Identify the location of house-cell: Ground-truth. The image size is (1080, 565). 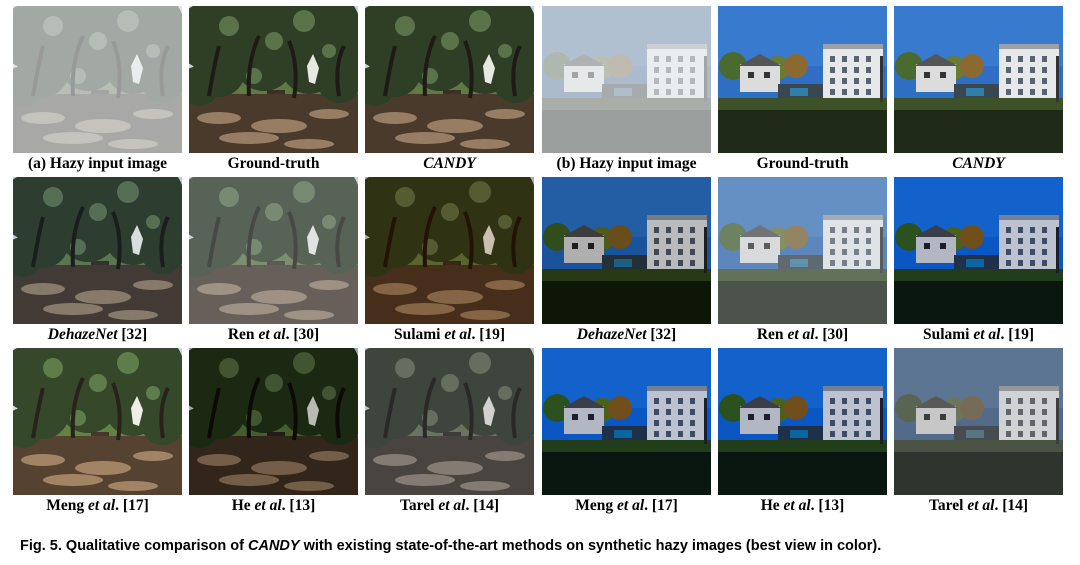
(802, 91).